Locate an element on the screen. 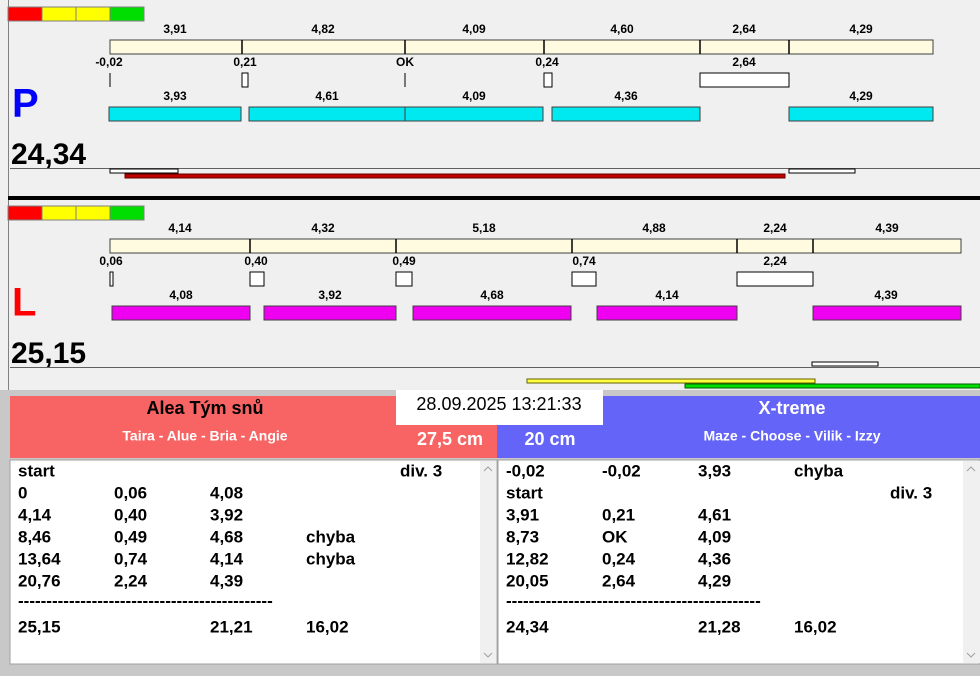 This screenshot has width=980, height=676. list-cell: 8,46 is located at coordinates (34, 536).